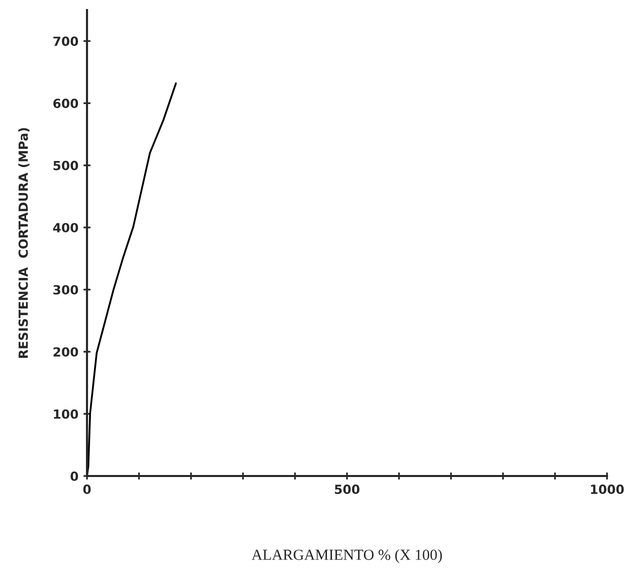 The width and height of the screenshot is (629, 578). I want to click on x-axis-title: ALARGAMIENTO % (X 100), so click(347, 556).